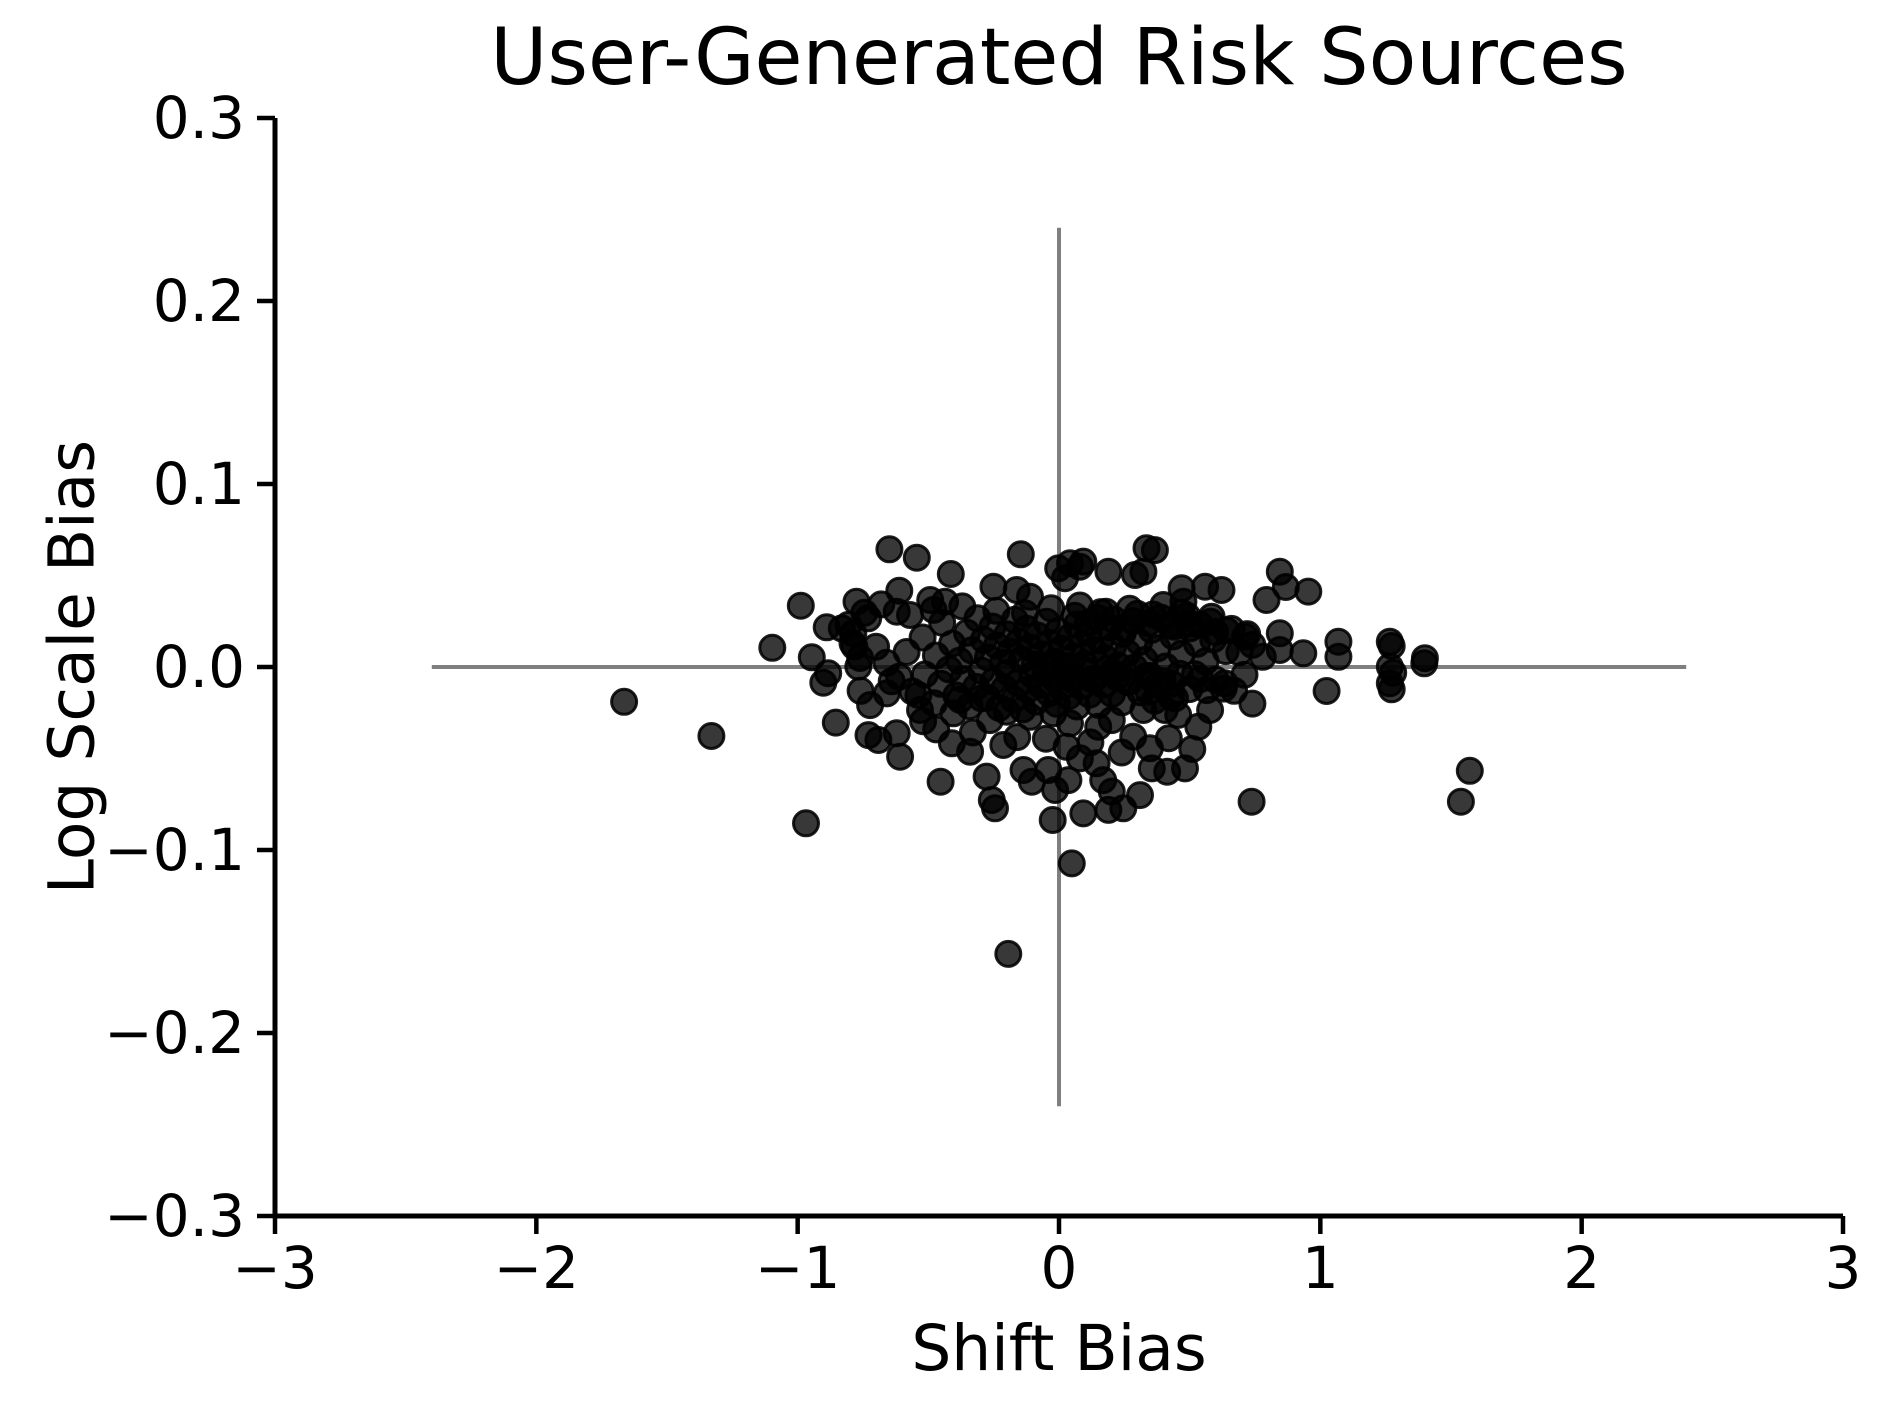  I want to click on x-tick-label: −2, so click(537, 1268).